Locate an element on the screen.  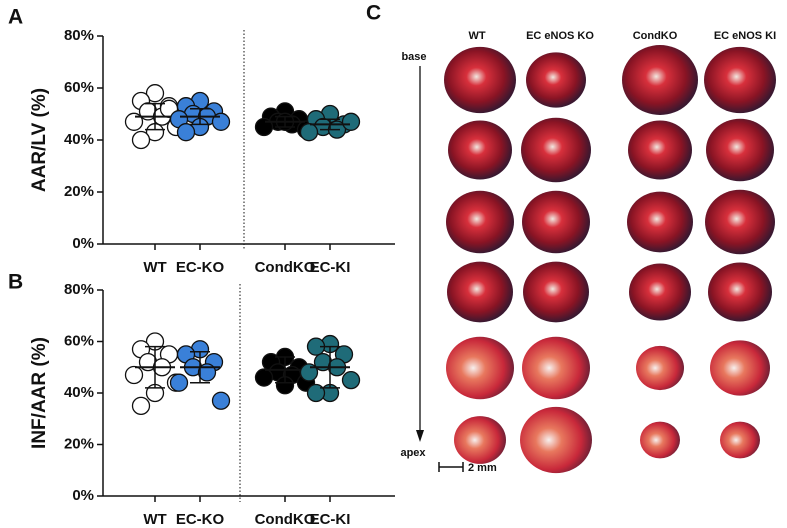
column-label: WT is located at coordinates (476, 36).